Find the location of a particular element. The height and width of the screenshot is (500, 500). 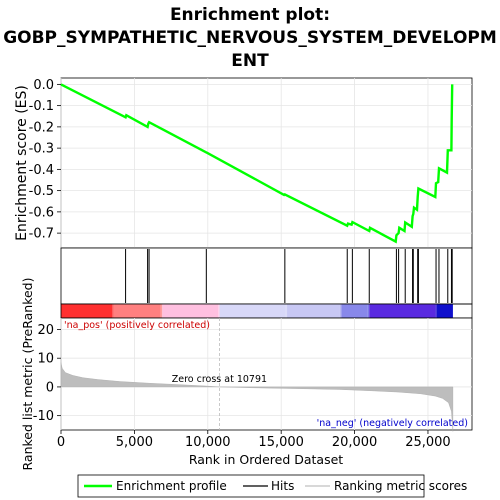

x-tick-label: 5,000 is located at coordinates (134, 442).